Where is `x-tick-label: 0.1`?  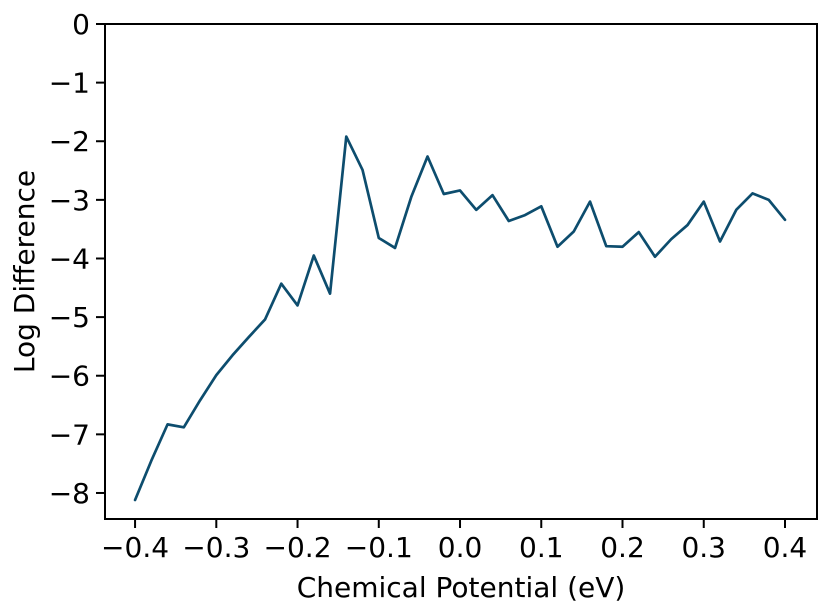 x-tick-label: 0.1 is located at coordinates (541, 547).